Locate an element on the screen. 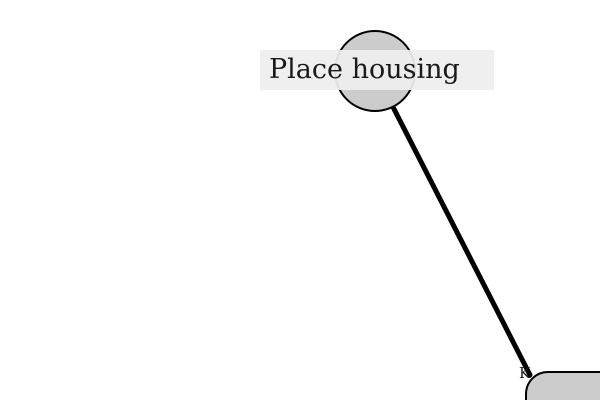 The height and width of the screenshot is (400, 600). node-bottom-right is located at coordinates (562, 385).